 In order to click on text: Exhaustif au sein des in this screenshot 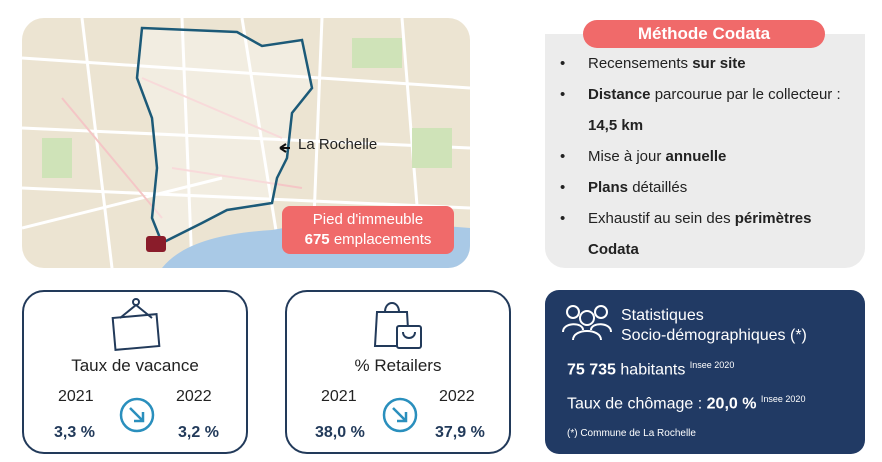, I will do `click(661, 218)`.